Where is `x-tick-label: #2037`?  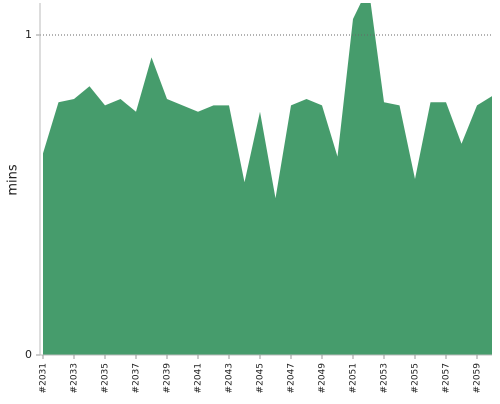 x-tick-label: #2037 is located at coordinates (137, 378).